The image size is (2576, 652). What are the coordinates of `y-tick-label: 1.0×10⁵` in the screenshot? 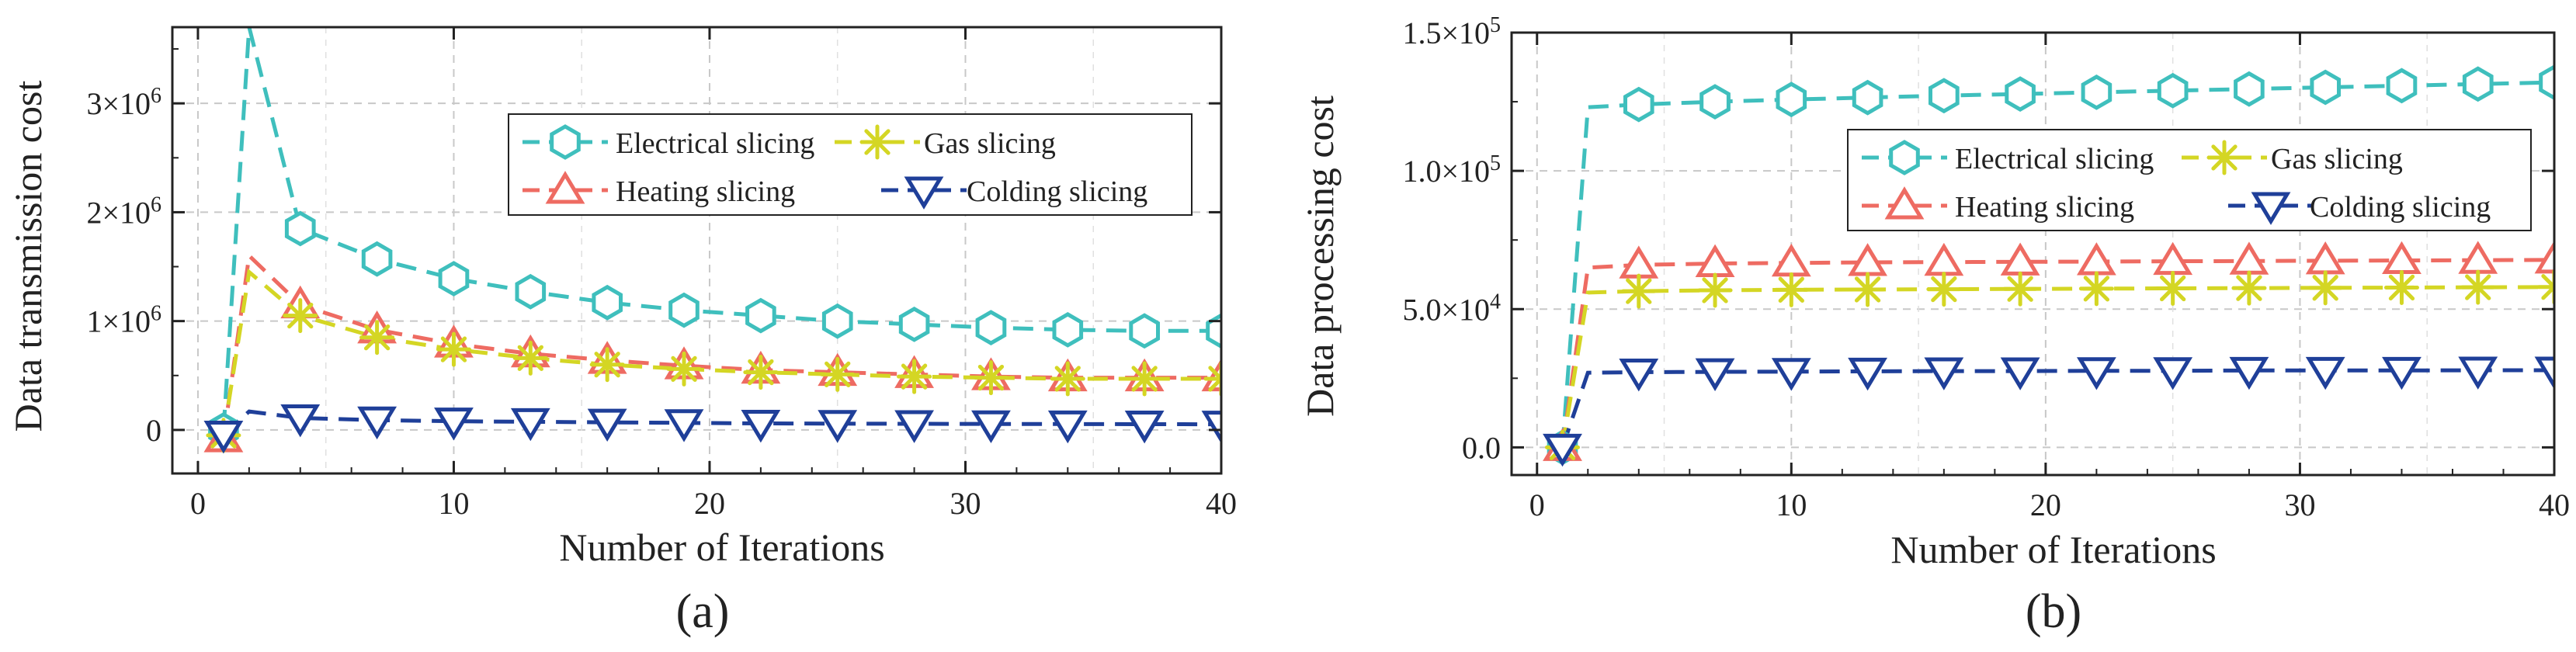 It's located at (1451, 170).